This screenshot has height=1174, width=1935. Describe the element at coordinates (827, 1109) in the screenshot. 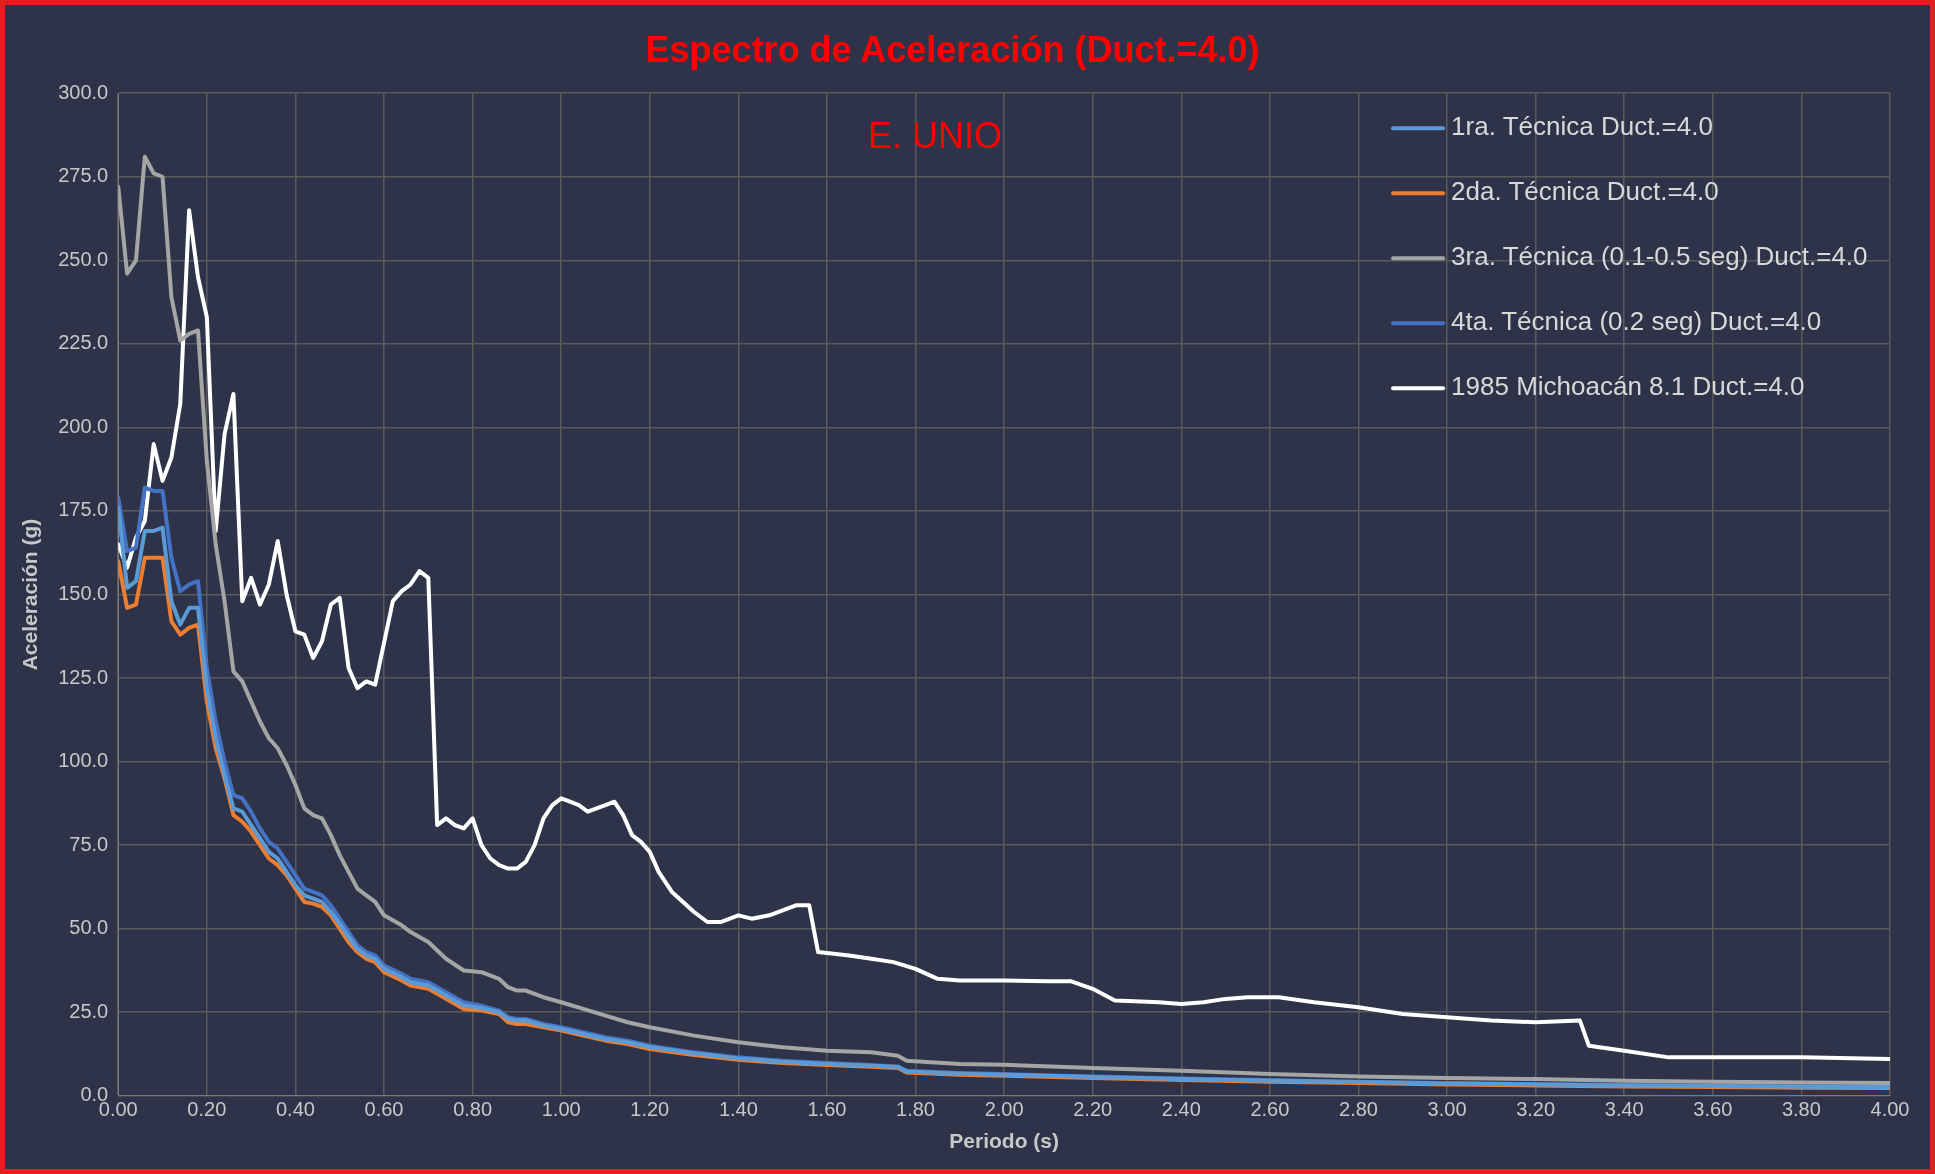

I see `x-tick-label: 1.60` at that location.